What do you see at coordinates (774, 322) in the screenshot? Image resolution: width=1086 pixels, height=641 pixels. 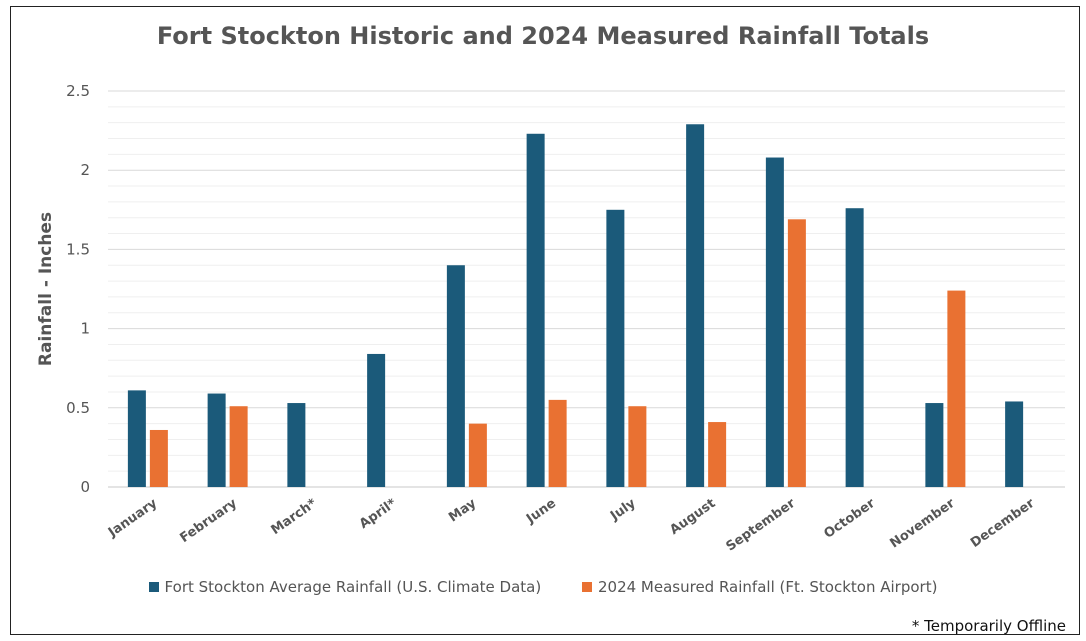 I see `bar-average-september` at bounding box center [774, 322].